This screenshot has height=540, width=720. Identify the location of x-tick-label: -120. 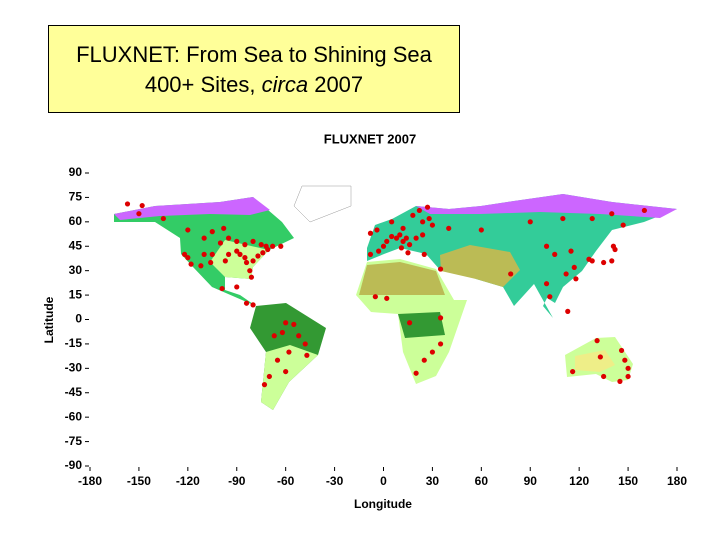
(188, 481).